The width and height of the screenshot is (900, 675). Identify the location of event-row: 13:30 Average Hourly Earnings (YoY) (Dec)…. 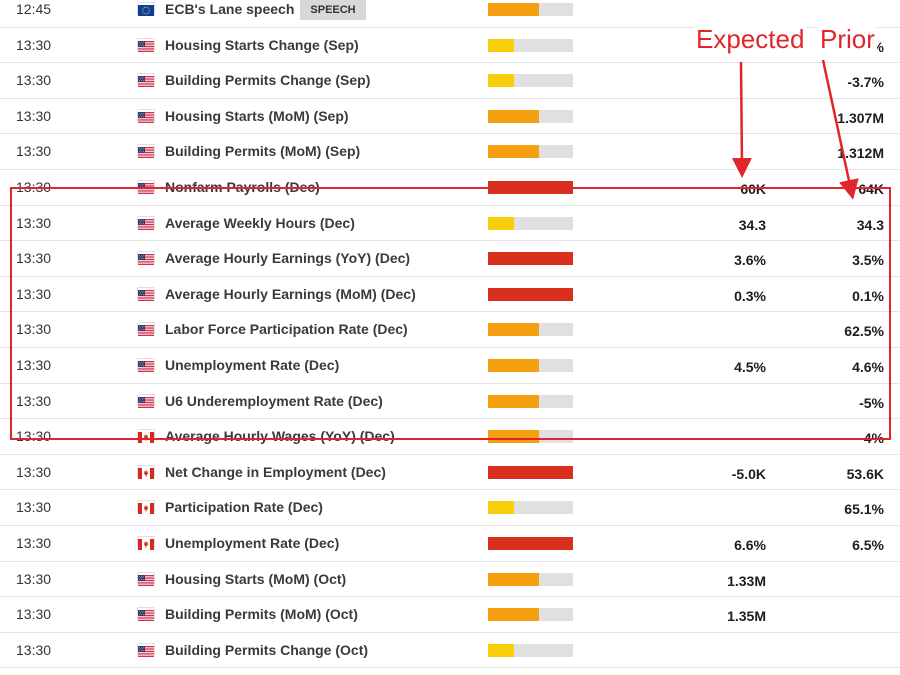
(450, 259).